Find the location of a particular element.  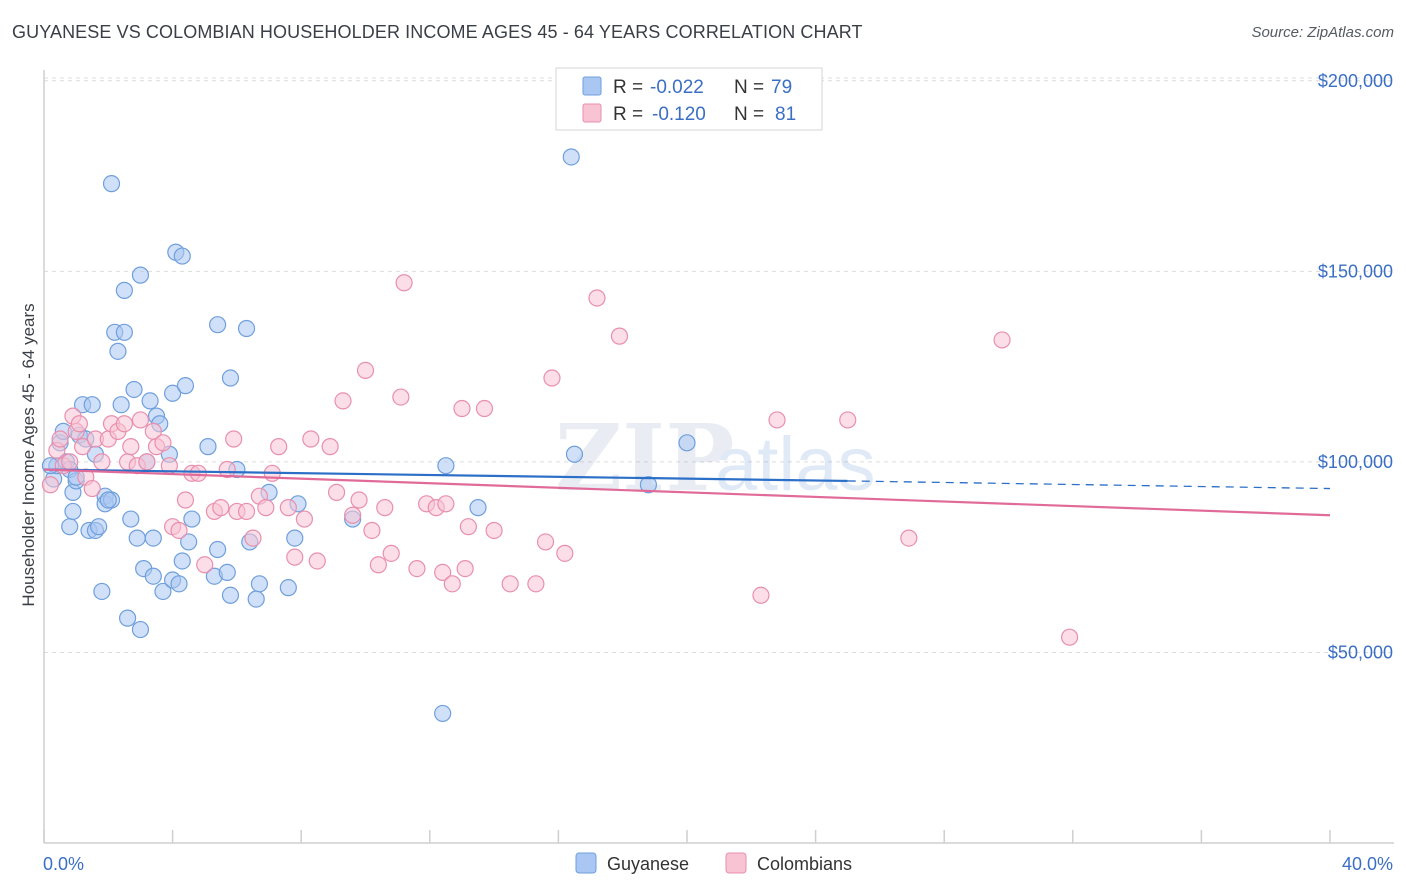

y-tick-label: $200,000 is located at coordinates (1355, 81).